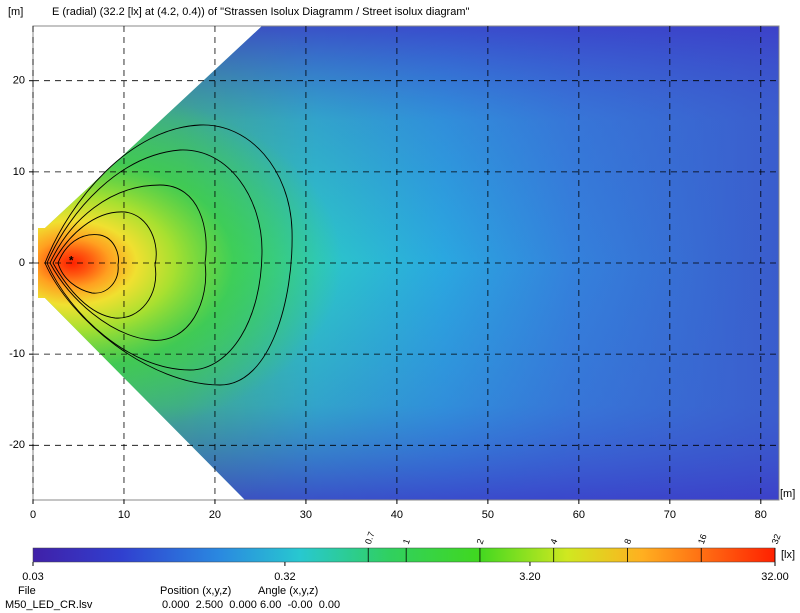 This screenshot has width=800, height=613. What do you see at coordinates (215, 515) in the screenshot?
I see `x-tick-label: 20` at bounding box center [215, 515].